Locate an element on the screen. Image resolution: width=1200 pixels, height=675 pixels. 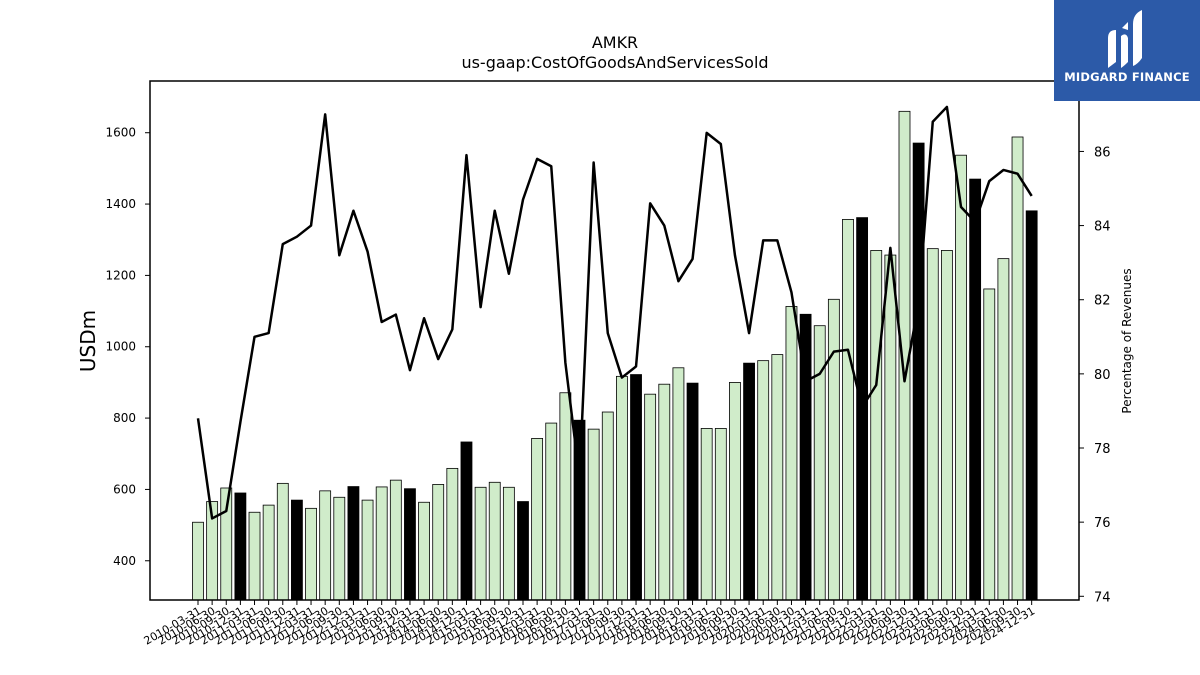
chart-subtitle: us-gaap:CostOfGoodsAndServicesSold is located at coordinates (614, 62).